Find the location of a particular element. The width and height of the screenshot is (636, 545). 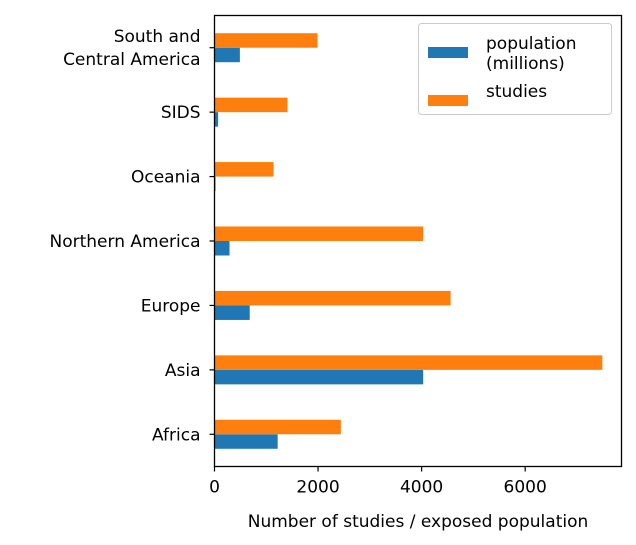

legend-label: (millions) is located at coordinates (525, 64).